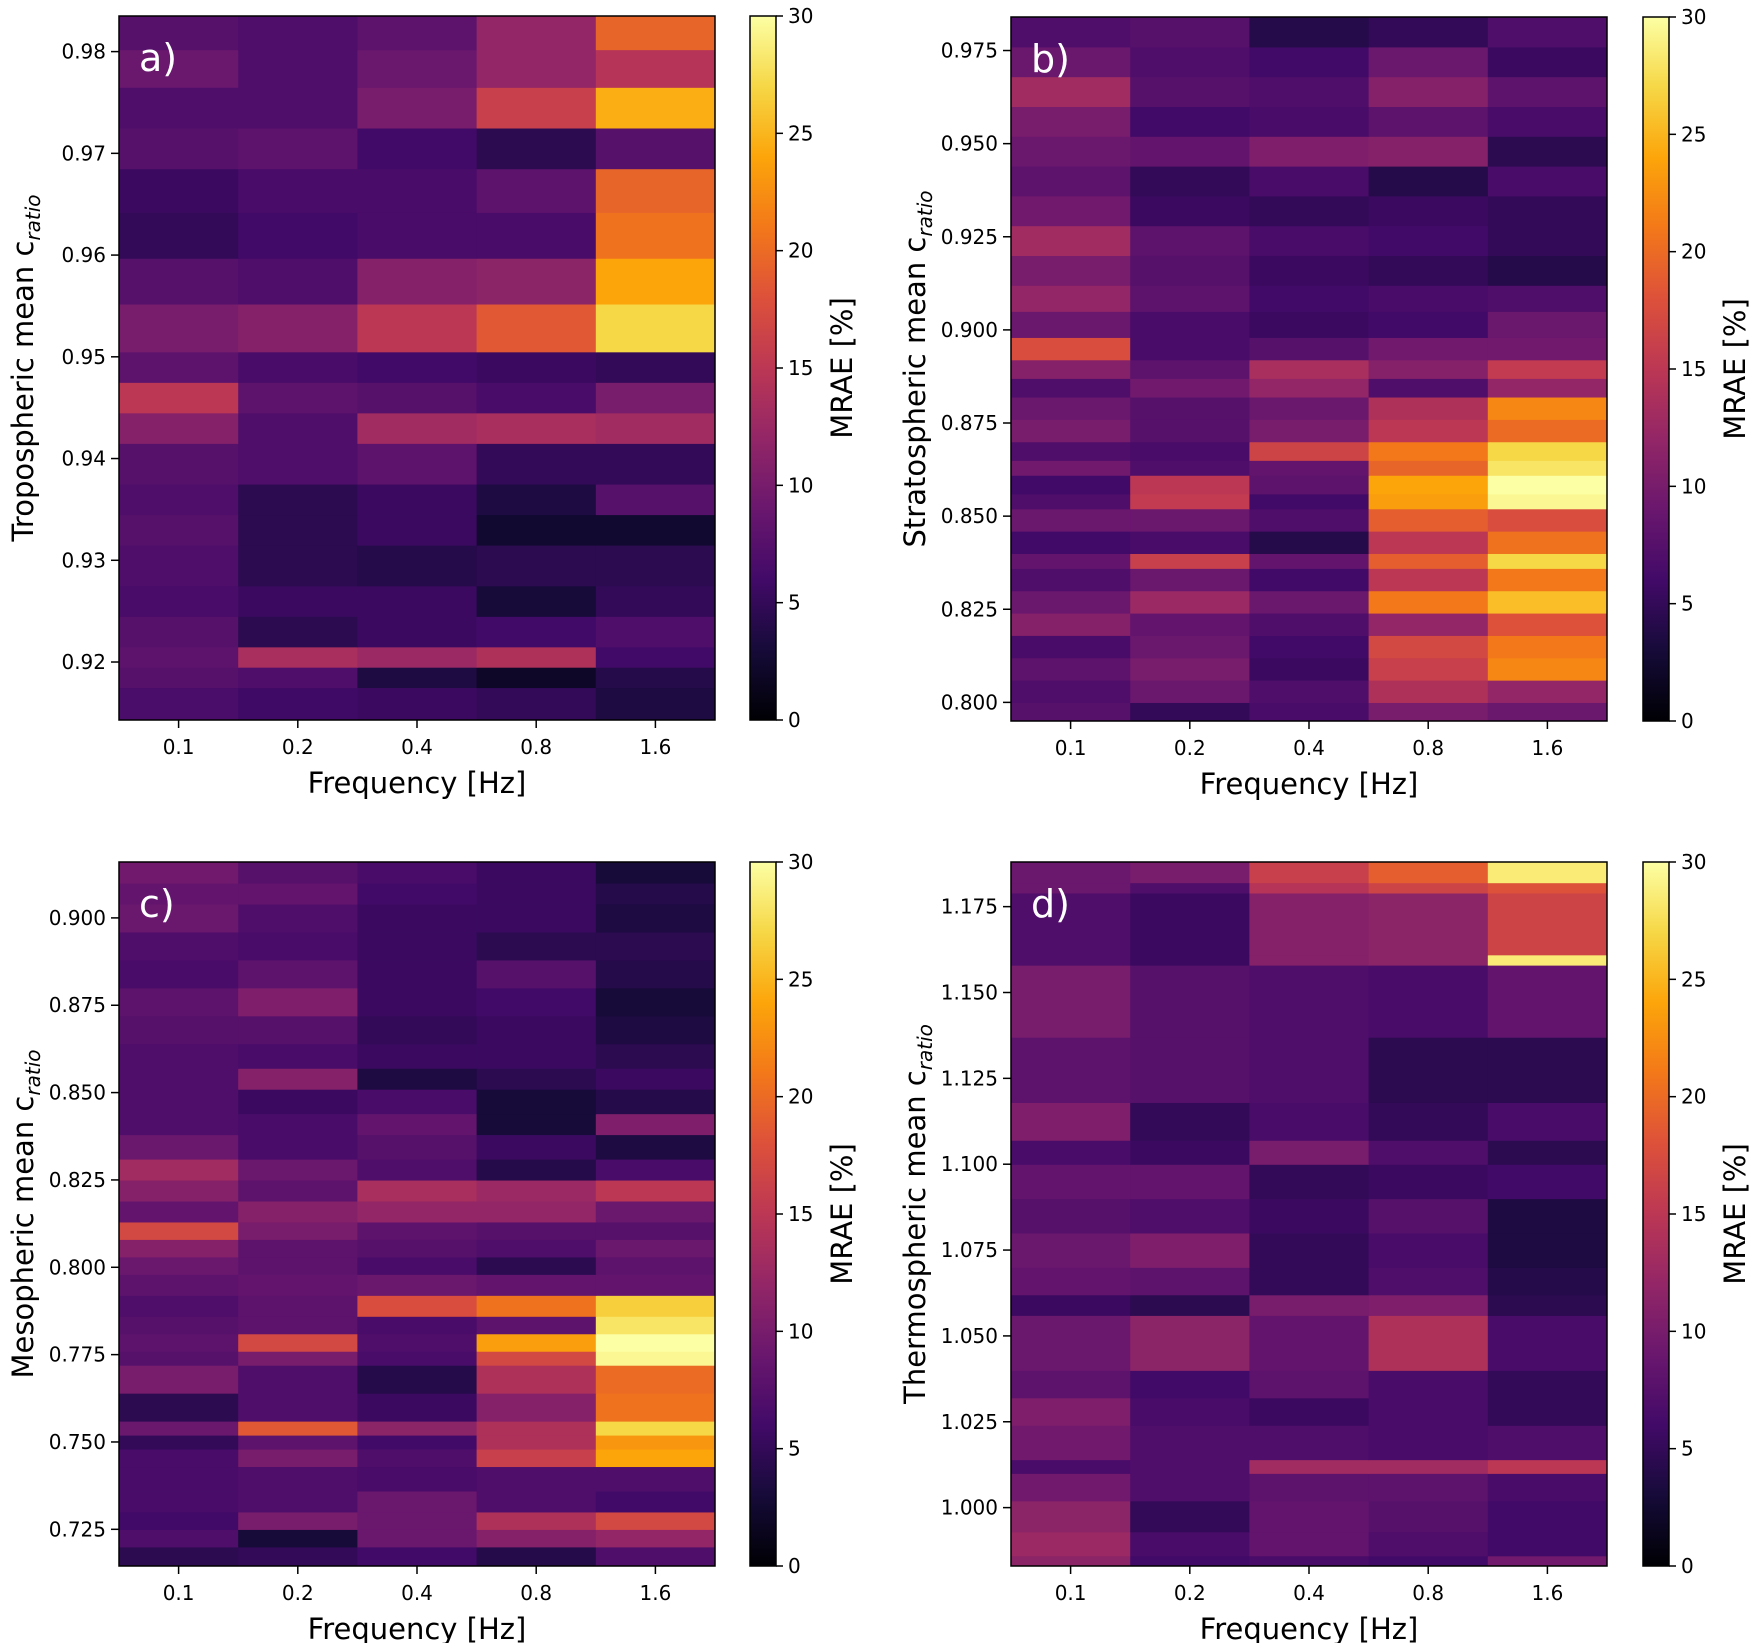 The width and height of the screenshot is (1757, 1643). What do you see at coordinates (969, 330) in the screenshot?
I see `y-tick-label: 0.900` at bounding box center [969, 330].